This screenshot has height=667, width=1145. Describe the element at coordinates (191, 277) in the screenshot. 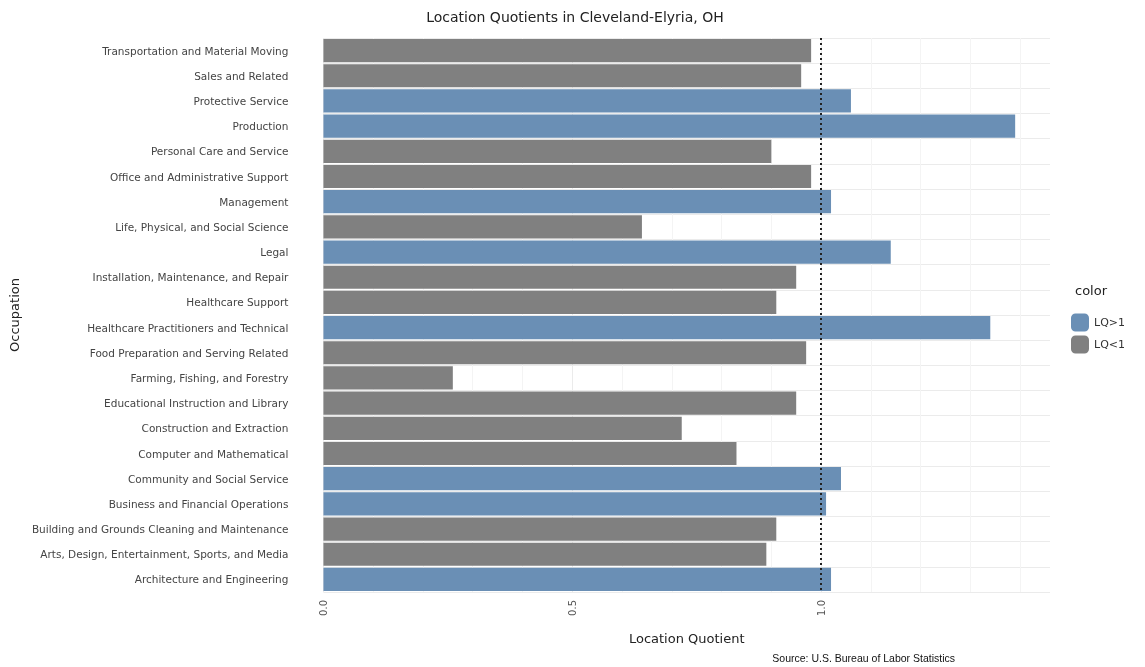

I see `y-tick-label: Installation, Maintenance, and Repair` at that location.